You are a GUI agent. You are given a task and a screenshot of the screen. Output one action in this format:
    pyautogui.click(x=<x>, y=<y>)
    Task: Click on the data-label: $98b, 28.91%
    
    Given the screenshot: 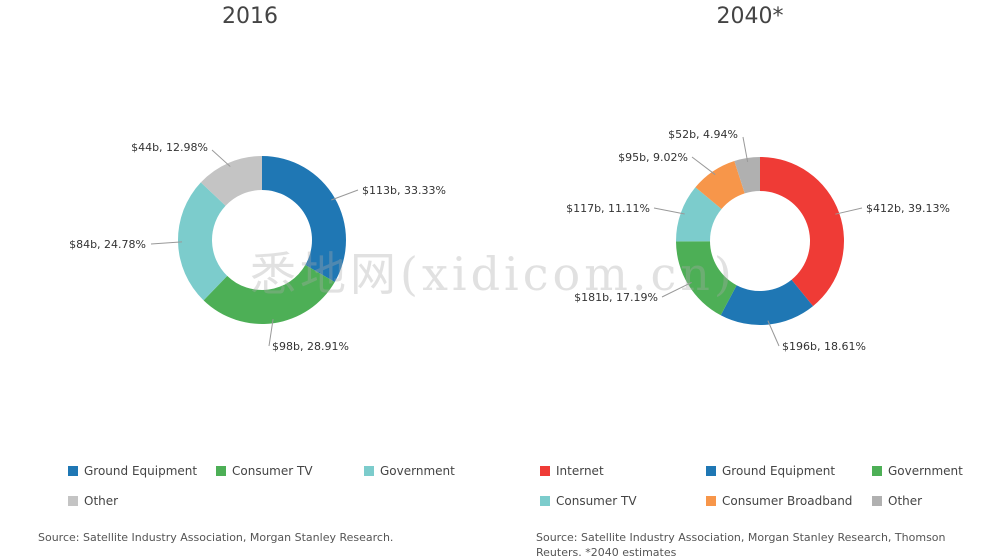 What is the action you would take?
    pyautogui.click(x=310, y=346)
    